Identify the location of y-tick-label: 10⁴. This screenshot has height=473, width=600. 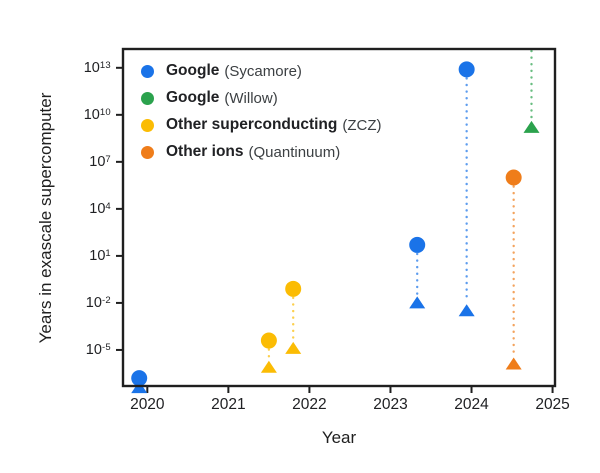
(100, 208).